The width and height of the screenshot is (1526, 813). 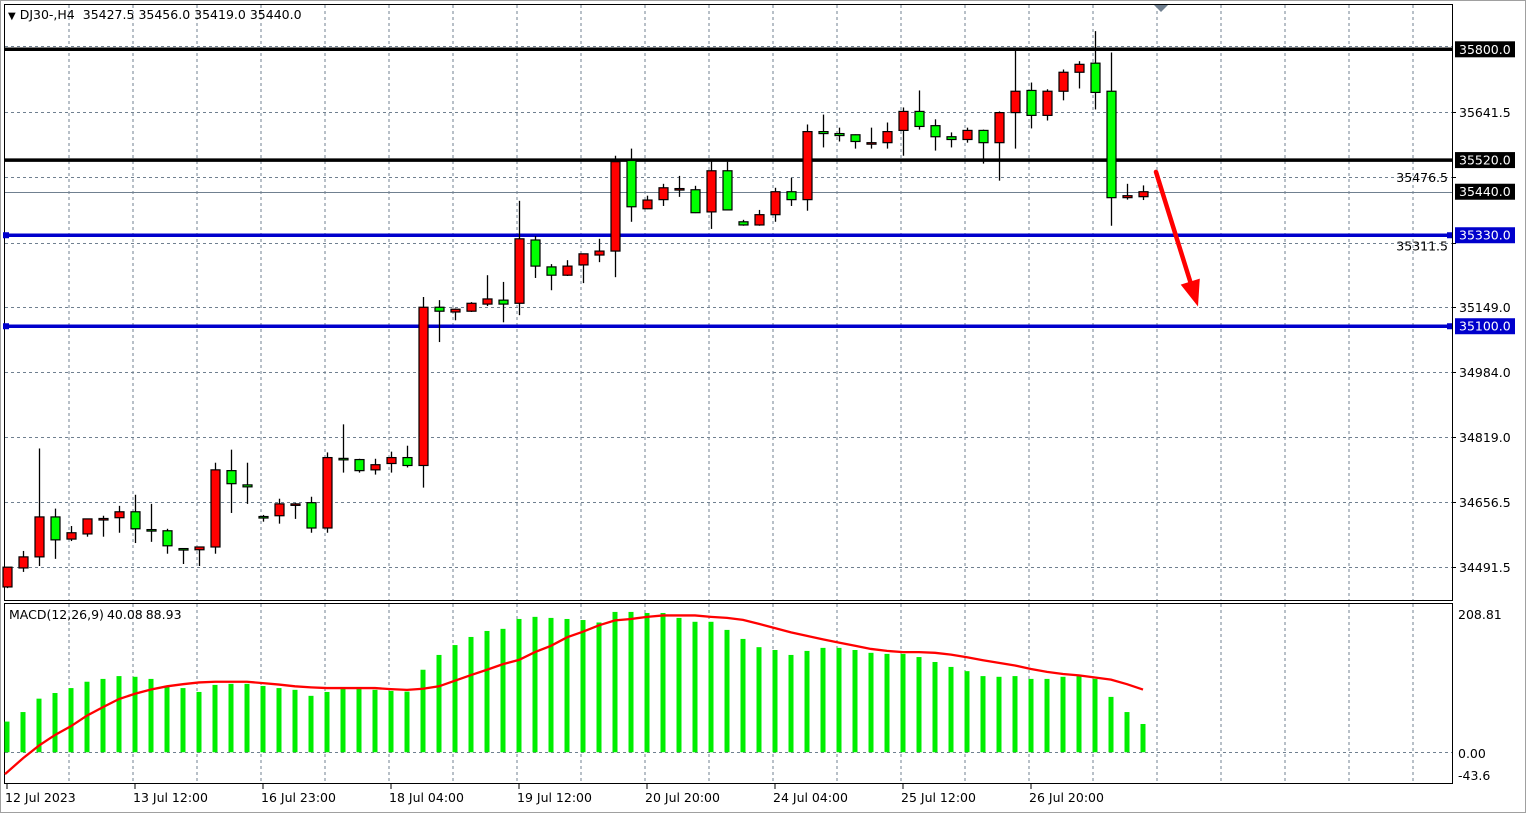 I want to click on red-arrow-annotation, so click(x=1176, y=238).